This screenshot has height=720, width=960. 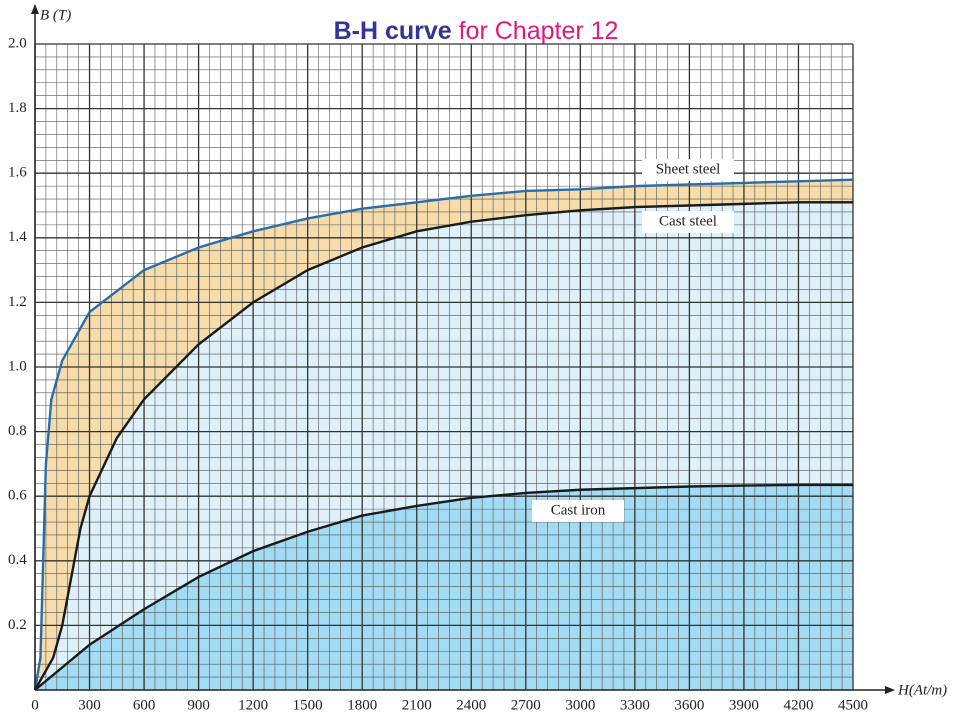 What do you see at coordinates (17, 108) in the screenshot?
I see `y-tick-label: 1.8` at bounding box center [17, 108].